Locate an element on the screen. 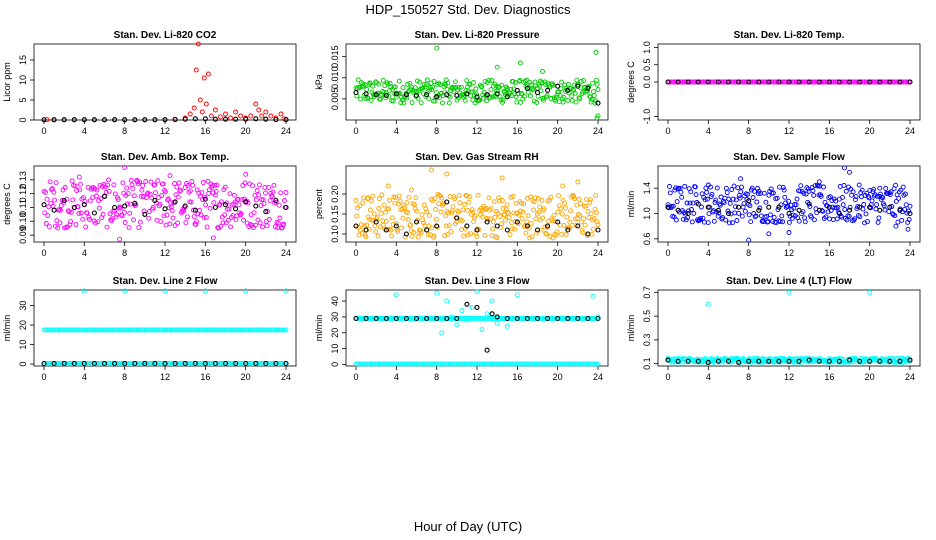 The image size is (936, 540). y-axis-label: percent is located at coordinates (319, 203).